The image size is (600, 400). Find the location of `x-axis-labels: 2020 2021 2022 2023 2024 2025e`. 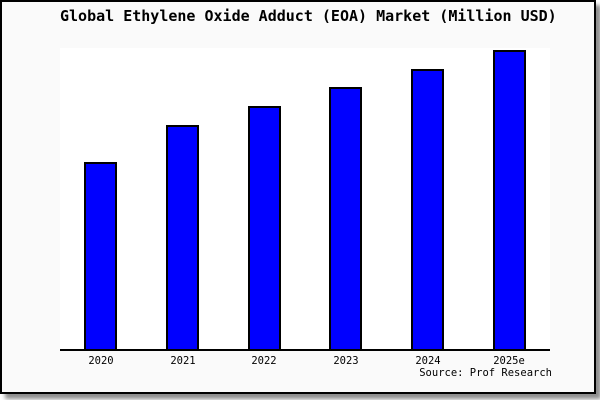

x-axis-labels: 2020 2021 2022 2023 2024 2025e is located at coordinates (305, 362).